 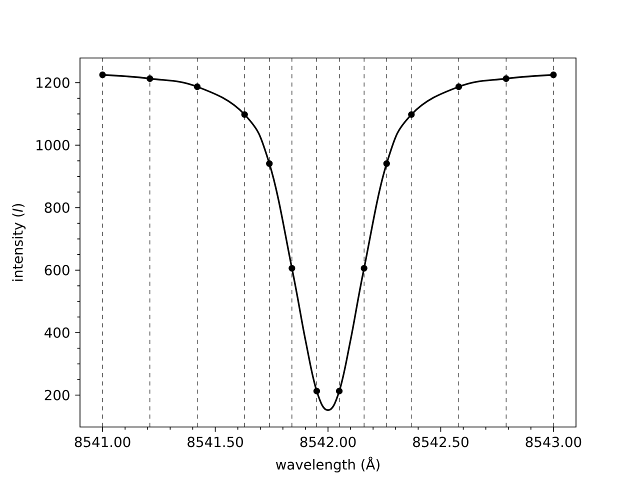 I want to click on y-tick-label: 200, so click(x=57, y=395).